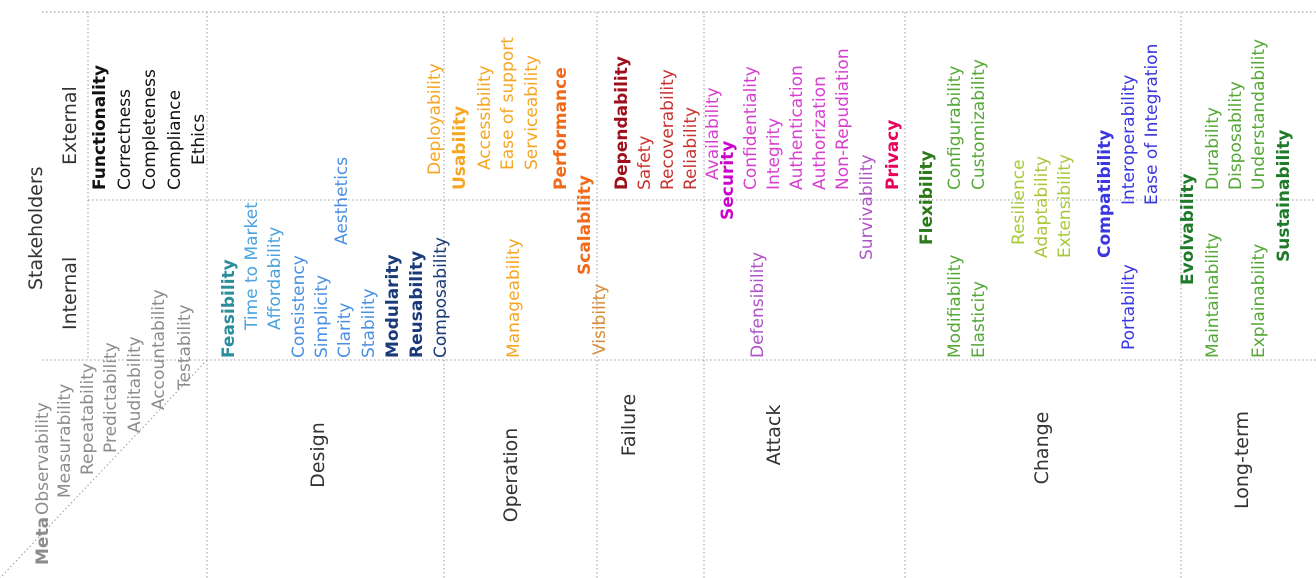  What do you see at coordinates (629, 425) in the screenshot?
I see `column-header-failure: Failure` at bounding box center [629, 425].